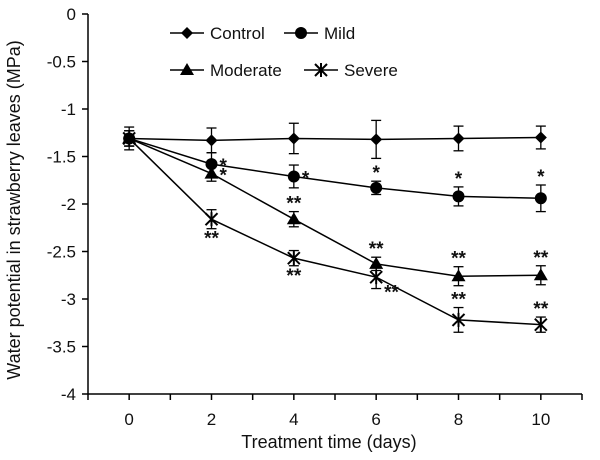 Image resolution: width=600 pixels, height=460 pixels. I want to click on legend-label: Moderate, so click(246, 70).